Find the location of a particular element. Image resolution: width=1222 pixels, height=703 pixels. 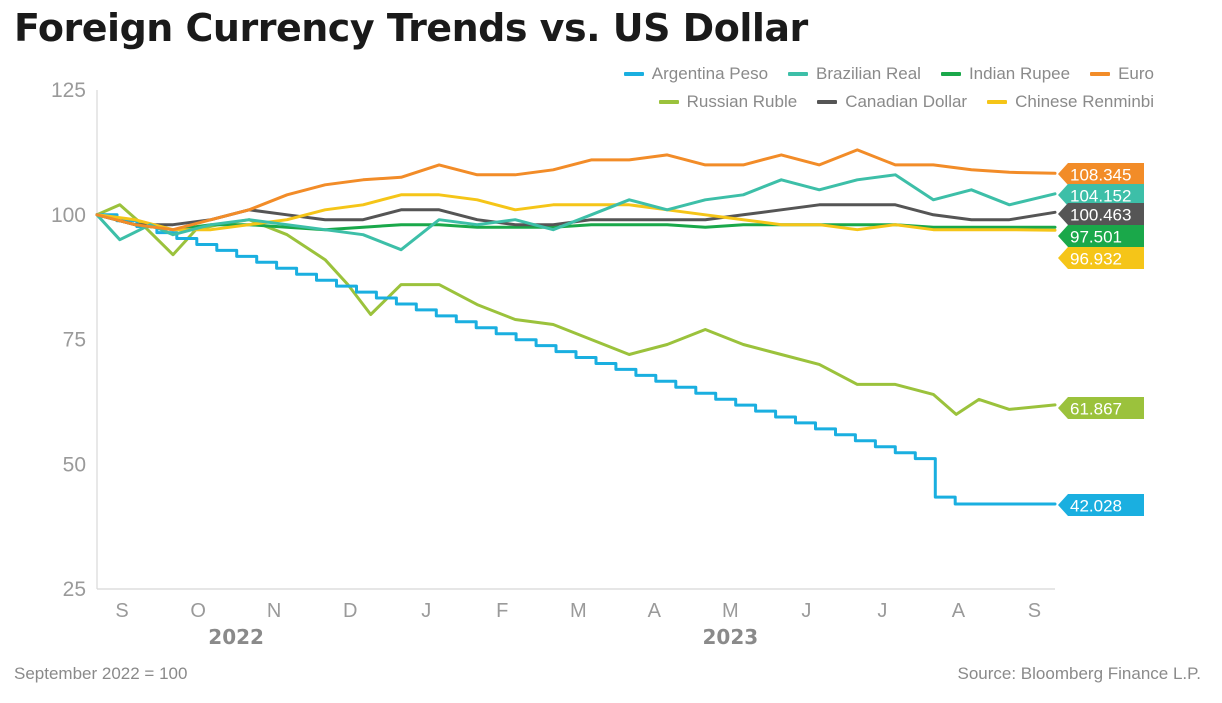

legend-label: Russian Ruble is located at coordinates (742, 101).